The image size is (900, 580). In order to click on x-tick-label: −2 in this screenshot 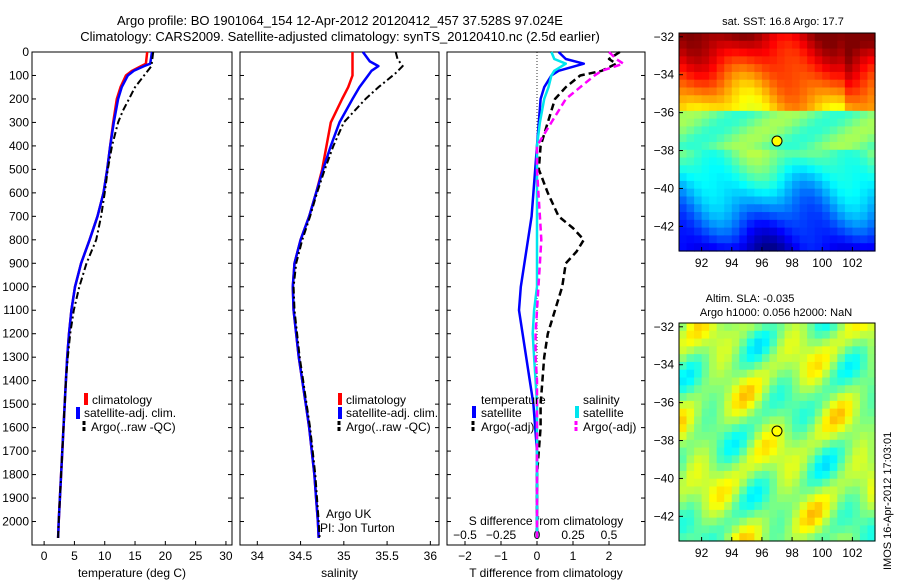, I will do `click(465, 556)`.